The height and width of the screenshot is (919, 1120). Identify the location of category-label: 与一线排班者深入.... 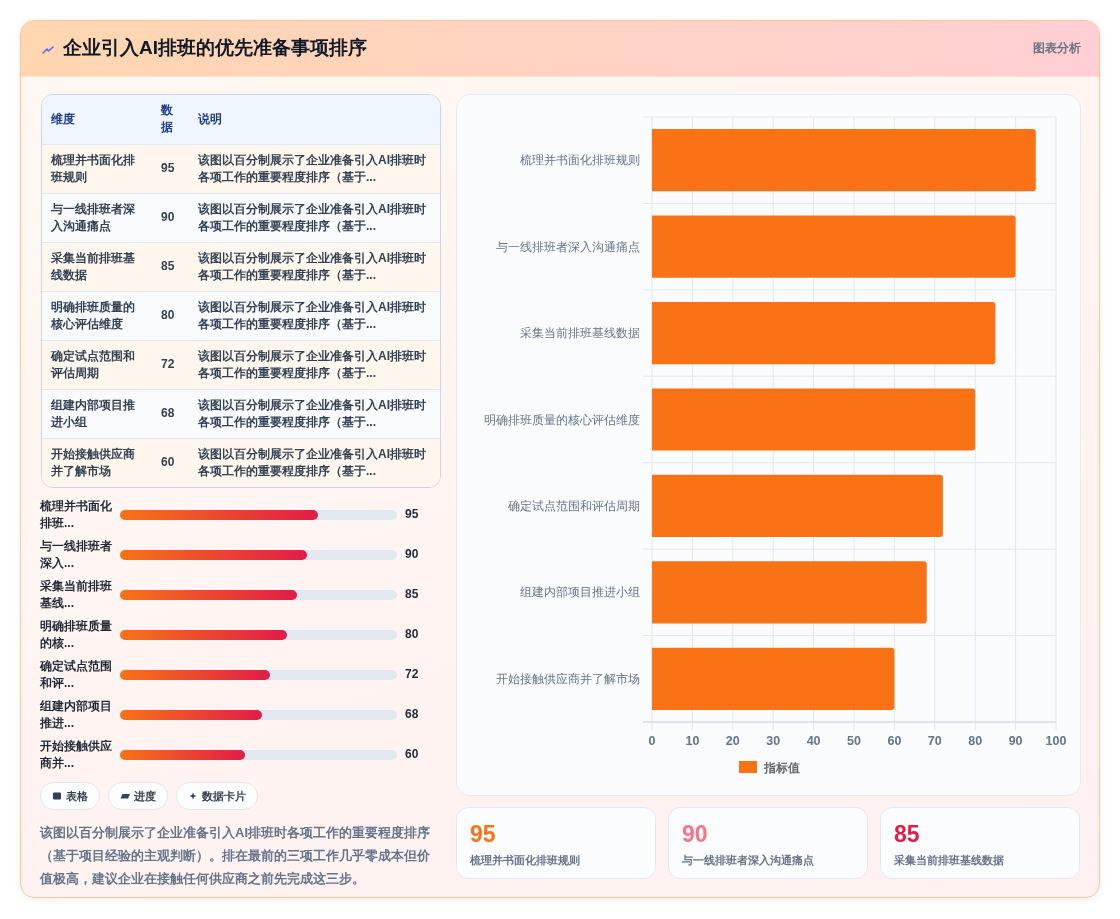
(76, 554).